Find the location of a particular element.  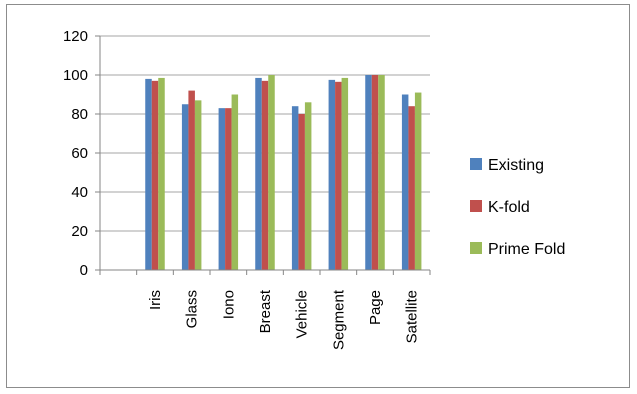

legend-swatch-k-fold is located at coordinates (476, 206).